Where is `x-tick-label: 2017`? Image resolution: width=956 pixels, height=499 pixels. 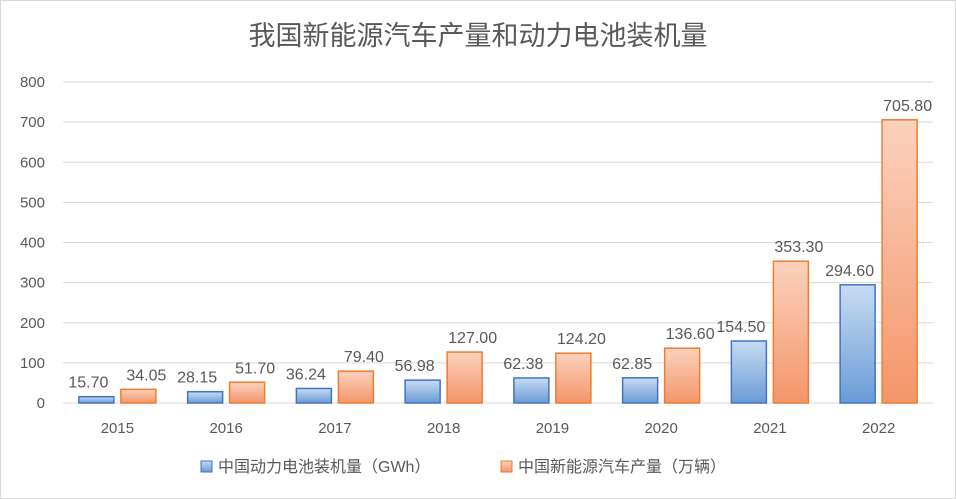 x-tick-label: 2017 is located at coordinates (334, 428).